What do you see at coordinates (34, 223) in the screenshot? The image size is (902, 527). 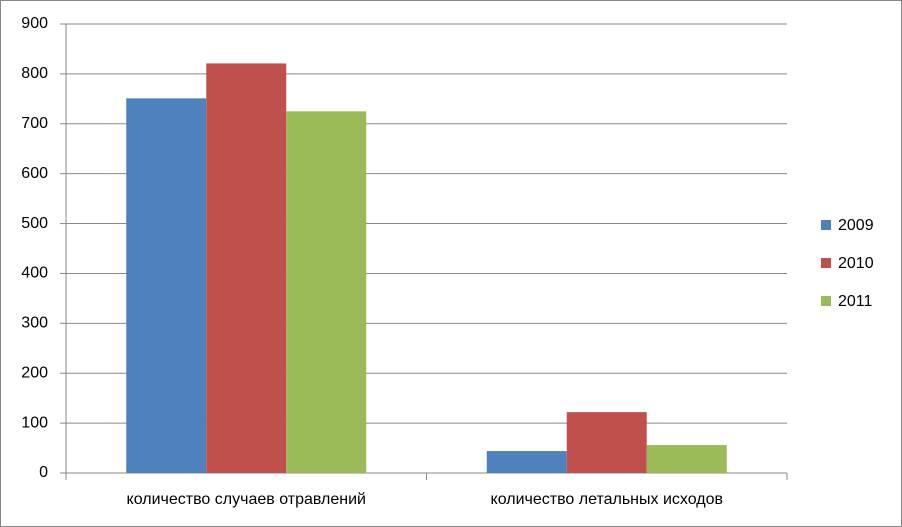 I see `y-tick-label: 500` at bounding box center [34, 223].